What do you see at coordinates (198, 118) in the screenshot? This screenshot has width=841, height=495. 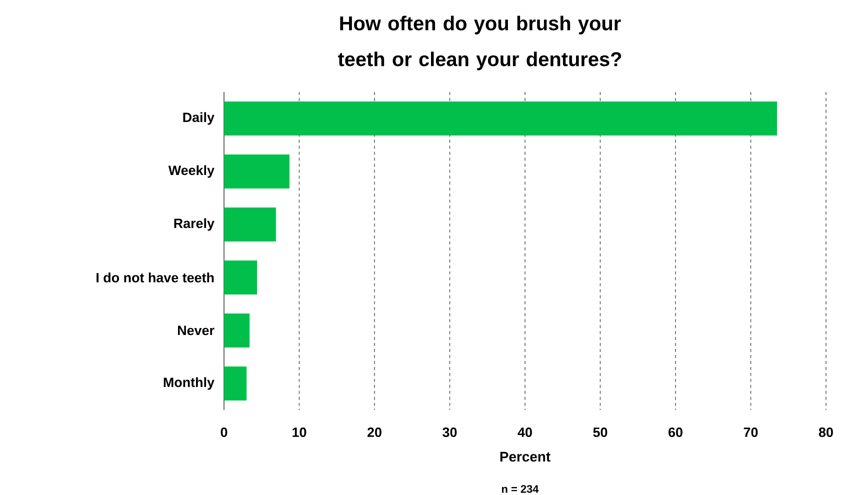 I see `y-tick-label: Daily` at bounding box center [198, 118].